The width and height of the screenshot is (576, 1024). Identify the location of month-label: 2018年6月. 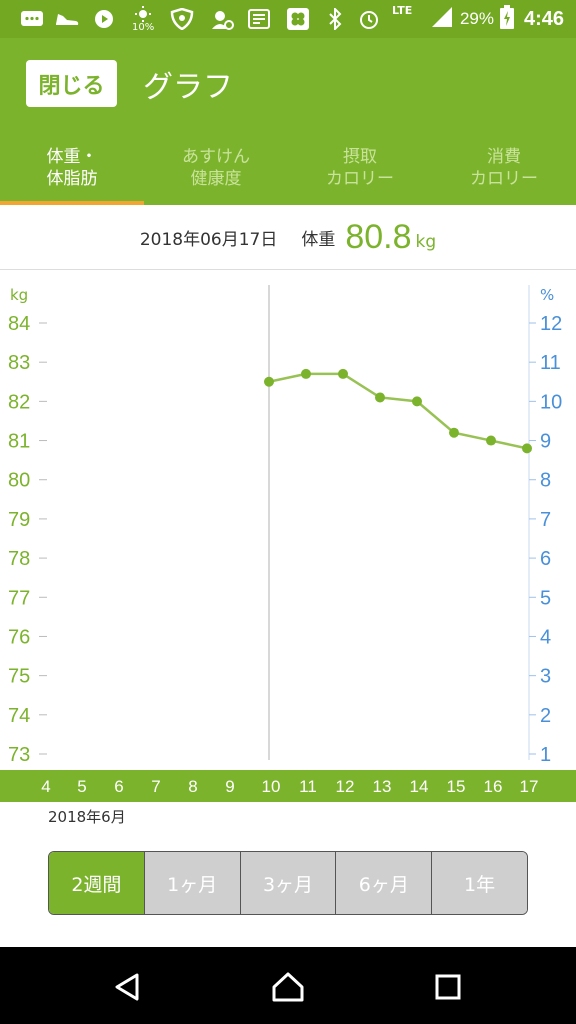
(87, 817).